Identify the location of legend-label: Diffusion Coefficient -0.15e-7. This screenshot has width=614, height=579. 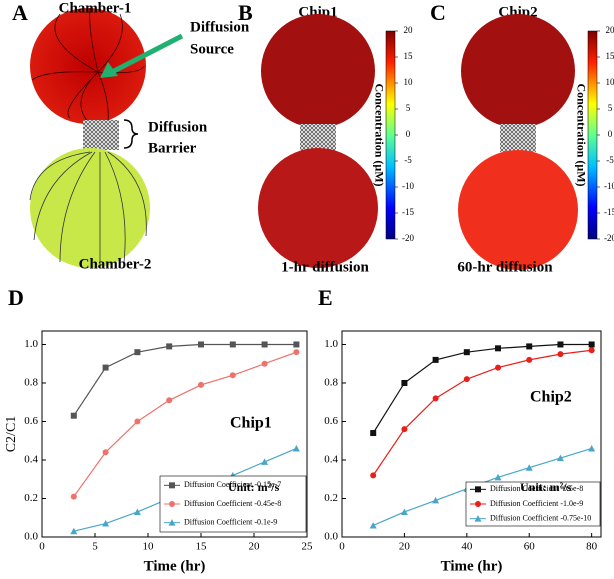
(232, 484).